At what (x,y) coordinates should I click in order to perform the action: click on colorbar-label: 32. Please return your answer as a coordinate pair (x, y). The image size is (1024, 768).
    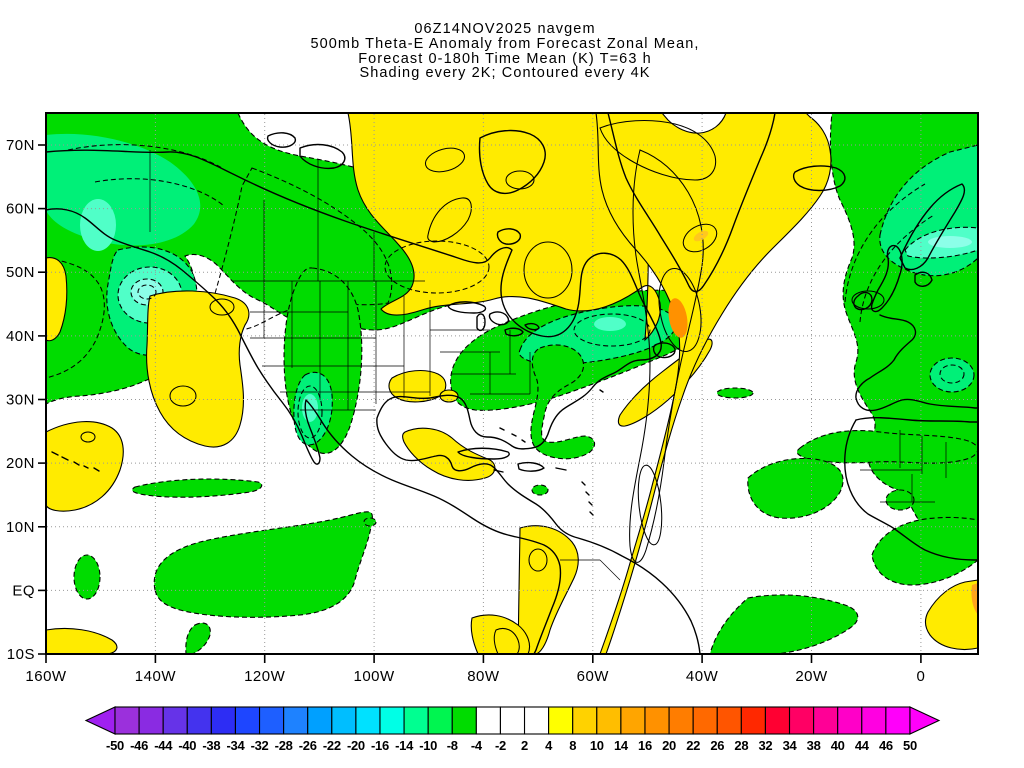
    Looking at the image, I should click on (765, 745).